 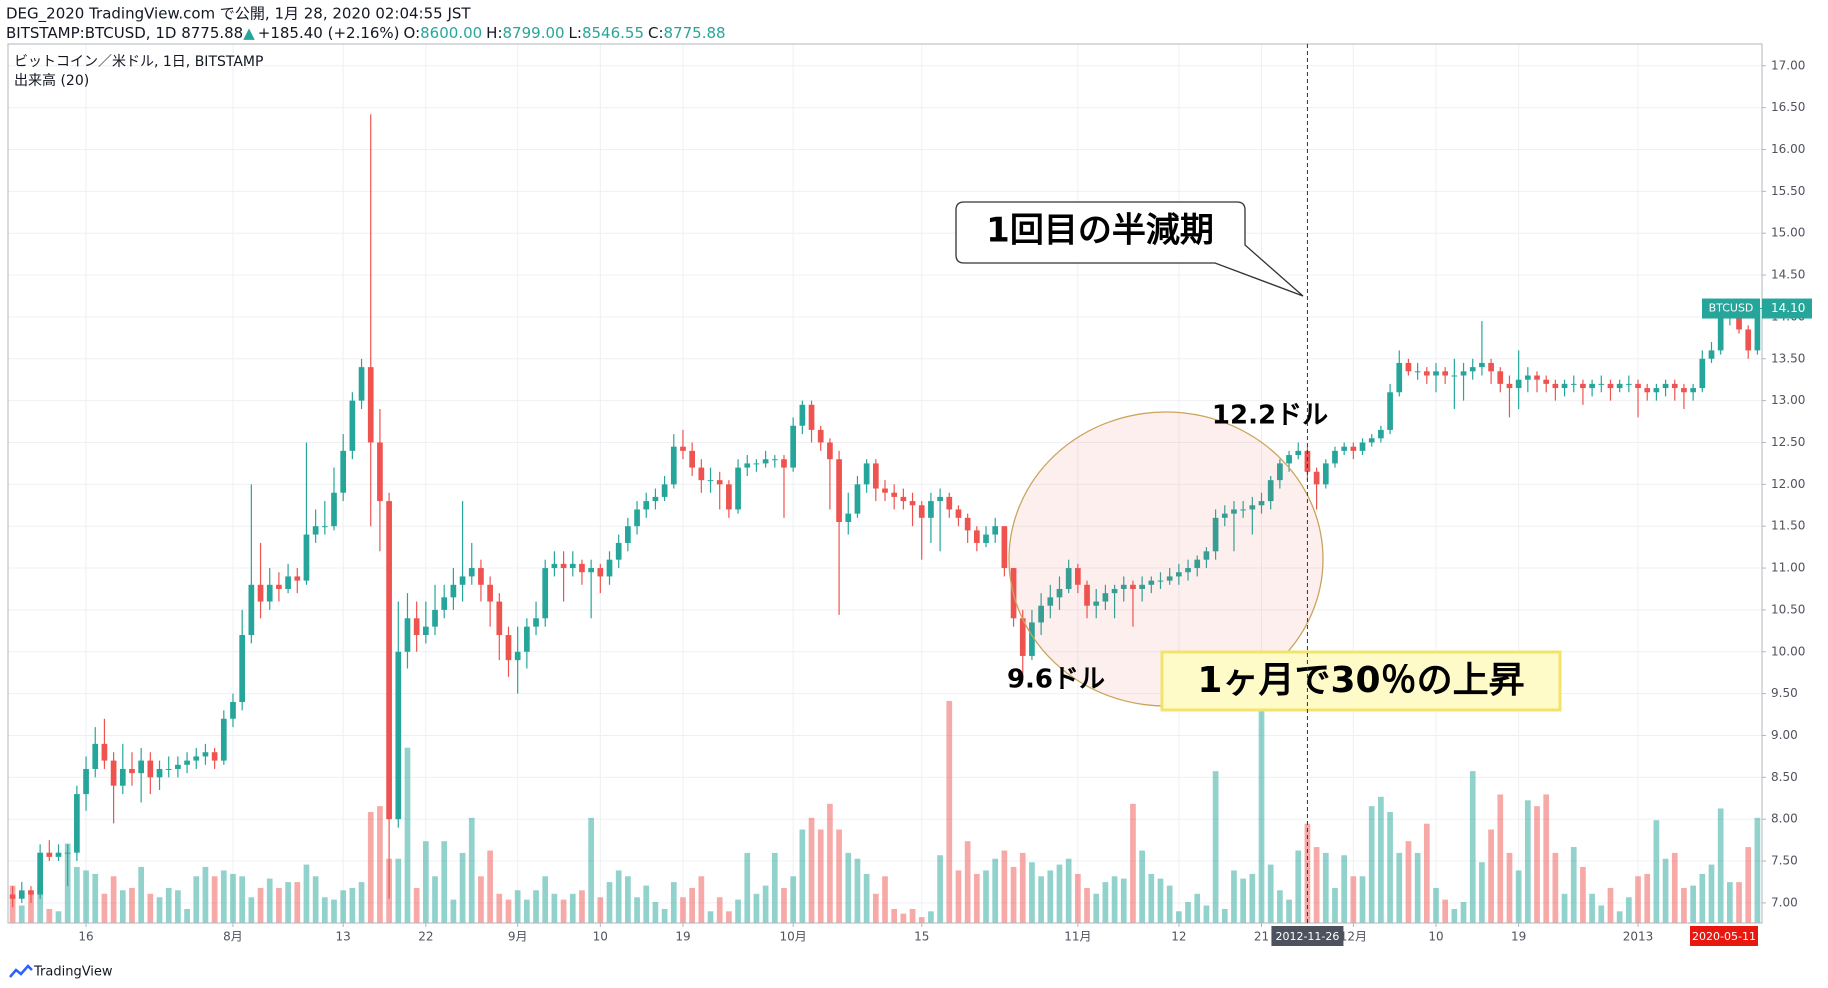 I want to click on last-price-box, so click(x=1787, y=308).